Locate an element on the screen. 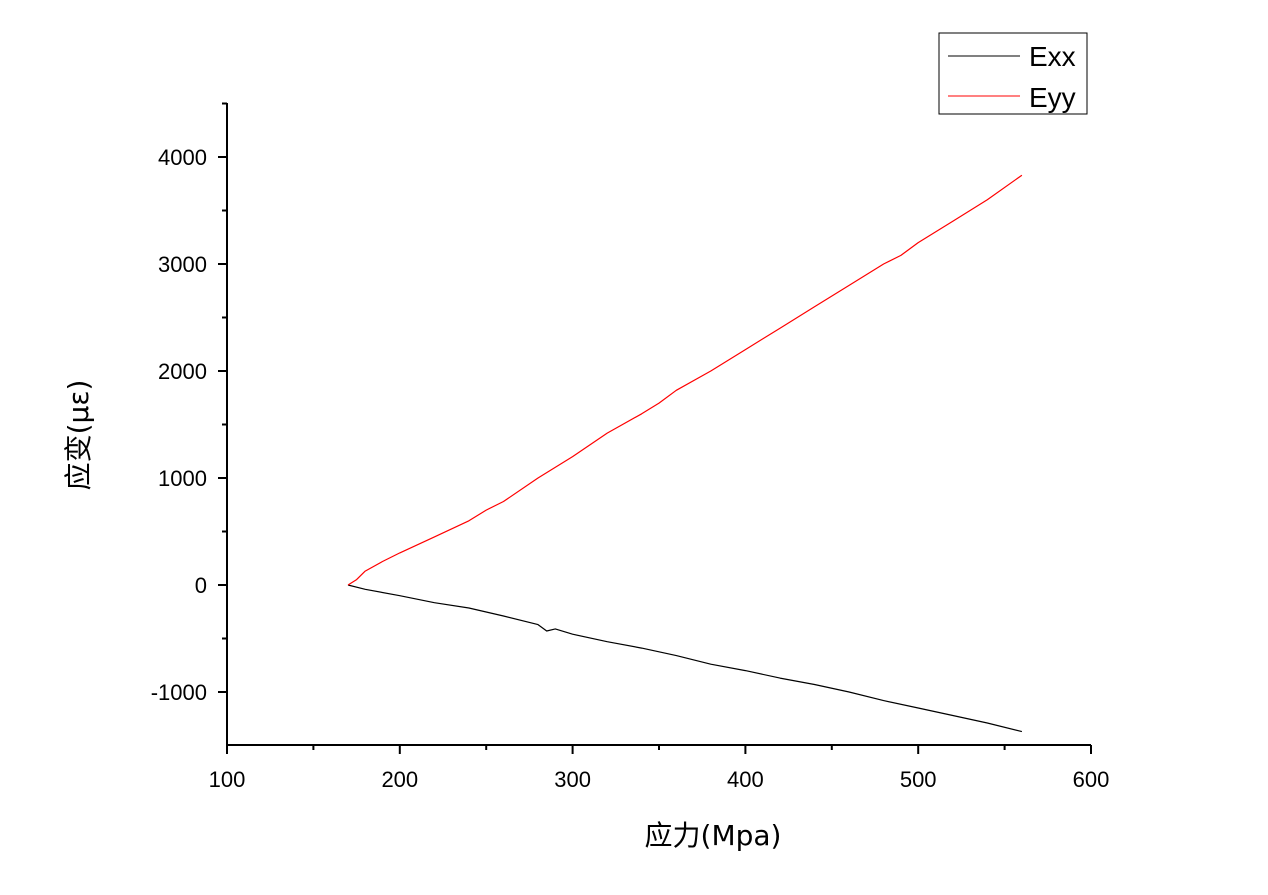 Image resolution: width=1268 pixels, height=895 pixels. legend-box is located at coordinates (1013, 73).